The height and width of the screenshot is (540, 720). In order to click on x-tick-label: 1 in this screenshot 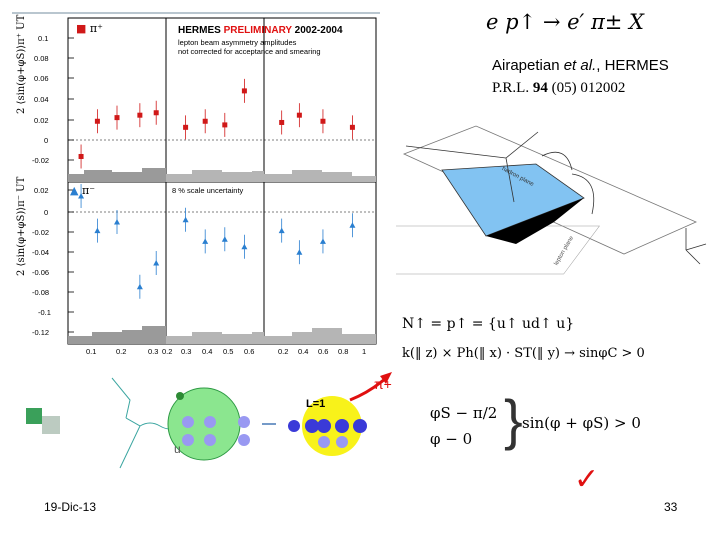, I will do `click(364, 351)`.